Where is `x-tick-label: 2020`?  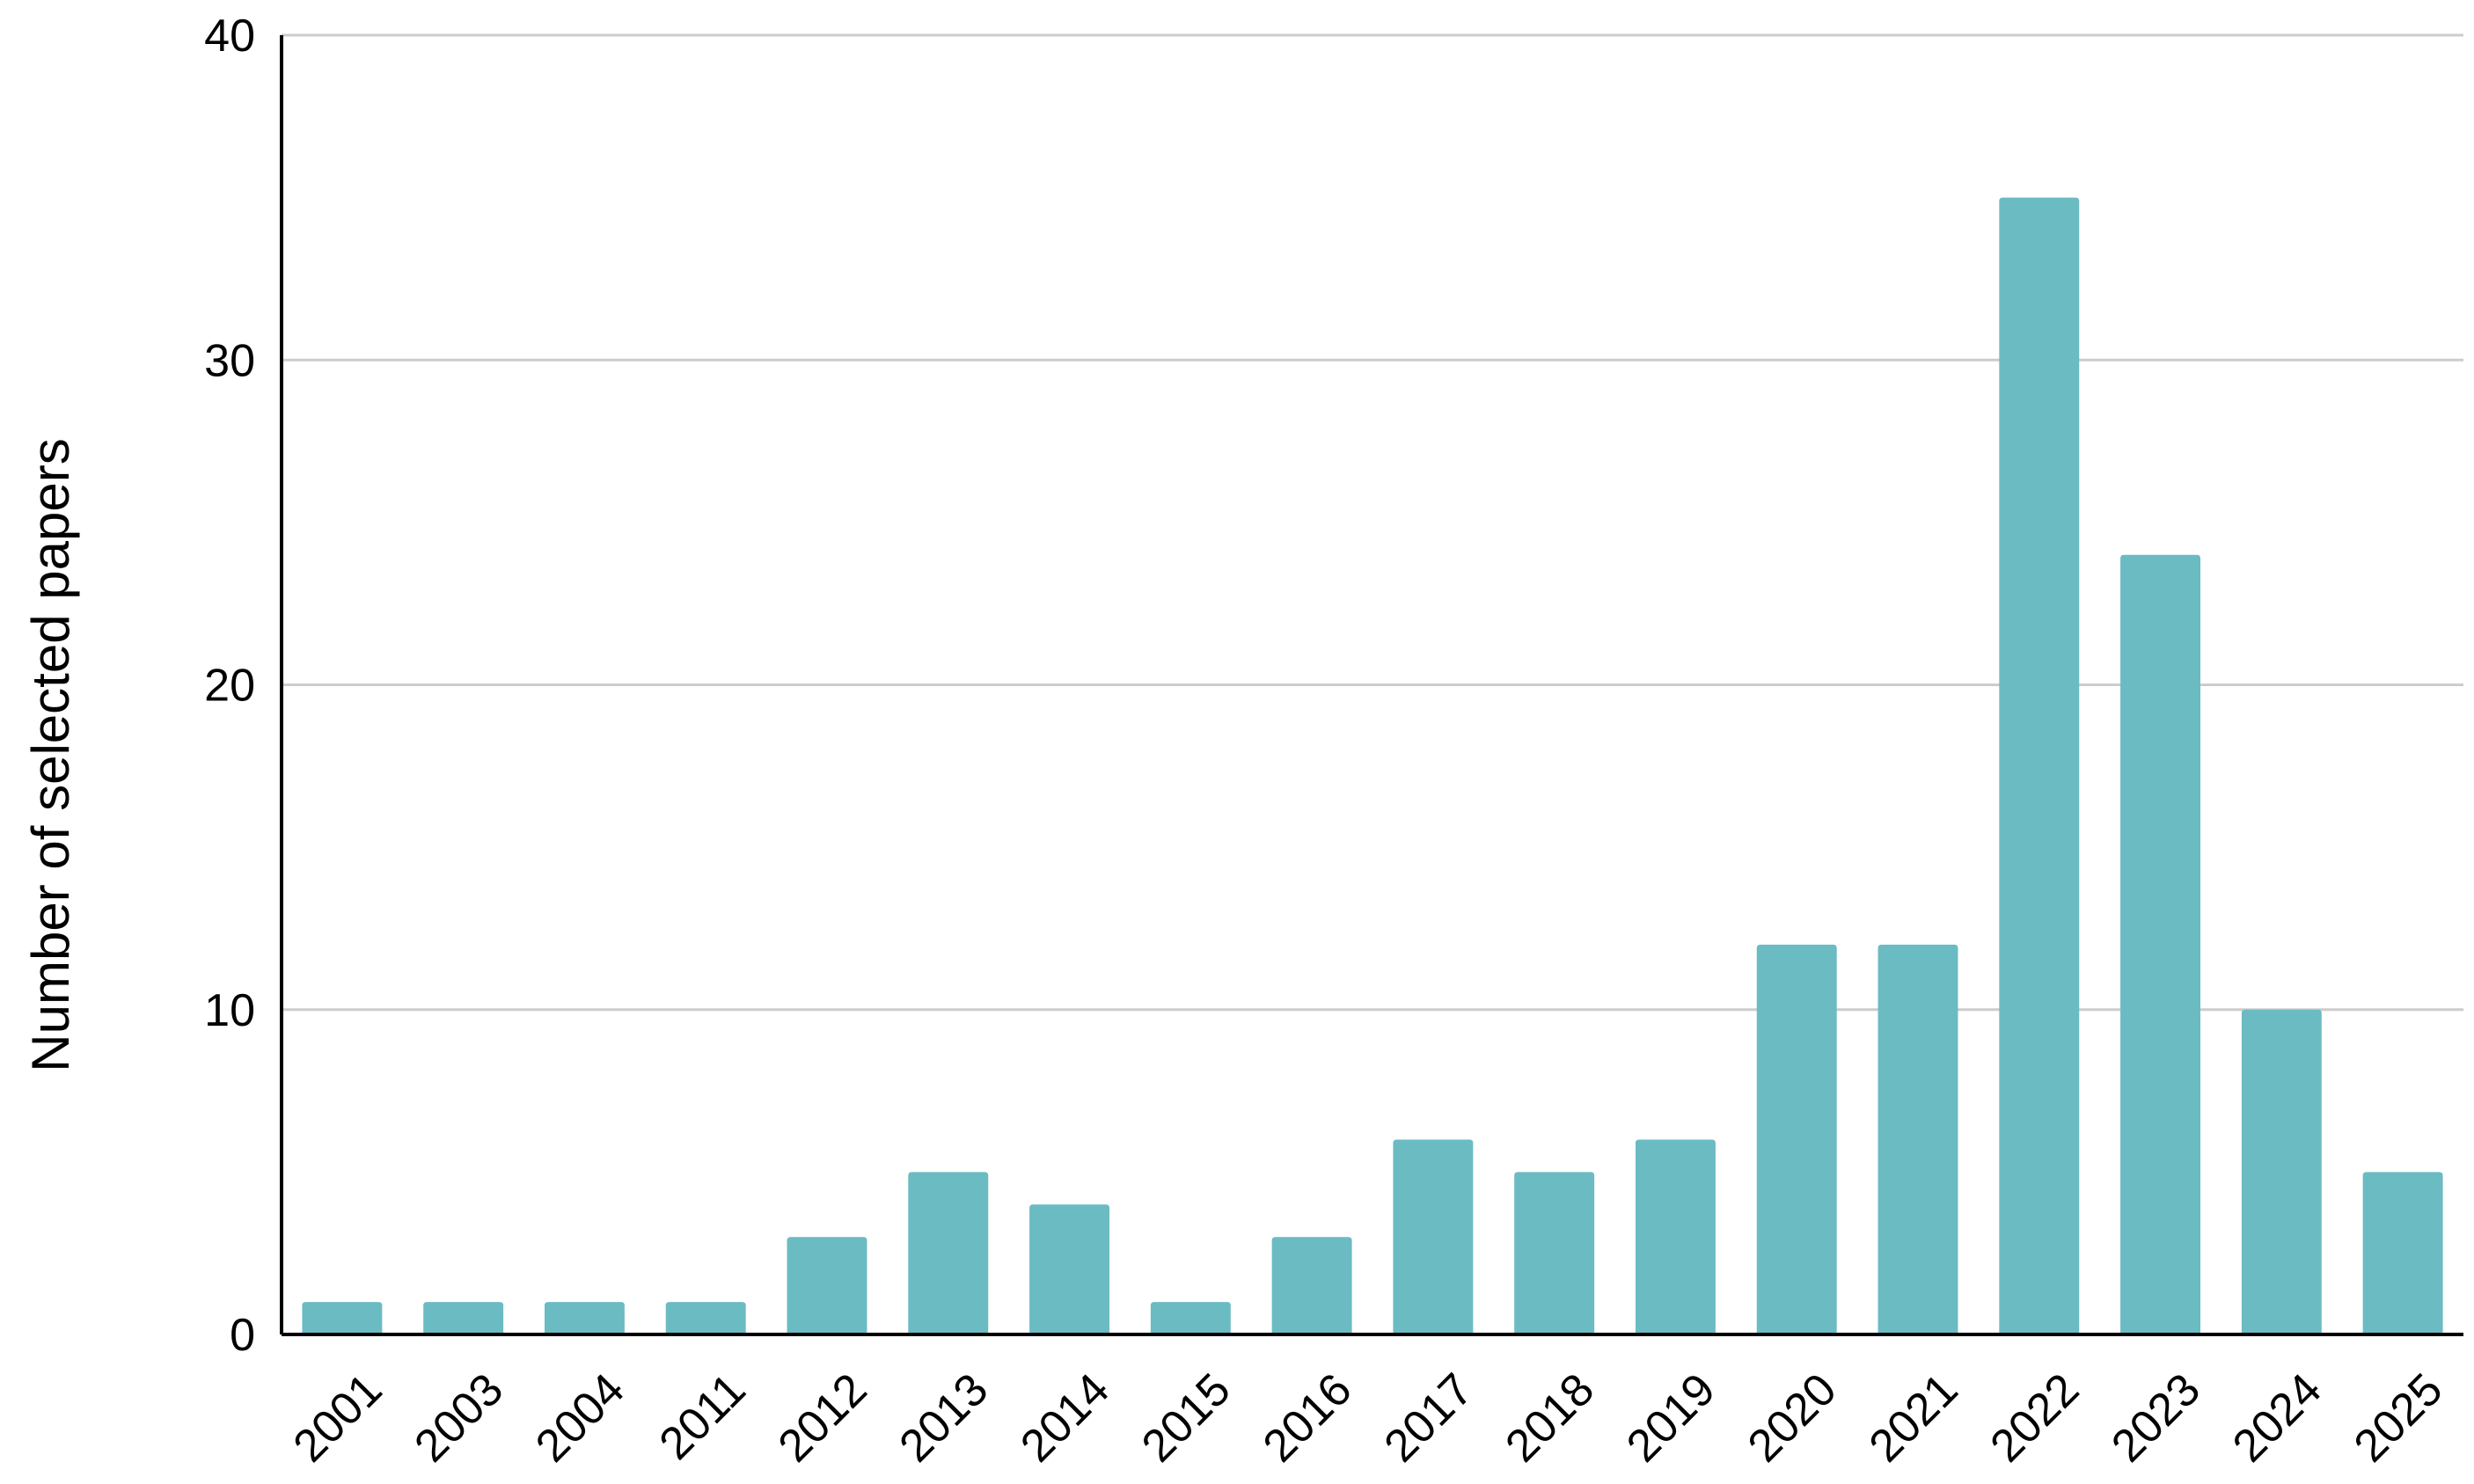
x-tick-label: 2020 is located at coordinates (1792, 1417).